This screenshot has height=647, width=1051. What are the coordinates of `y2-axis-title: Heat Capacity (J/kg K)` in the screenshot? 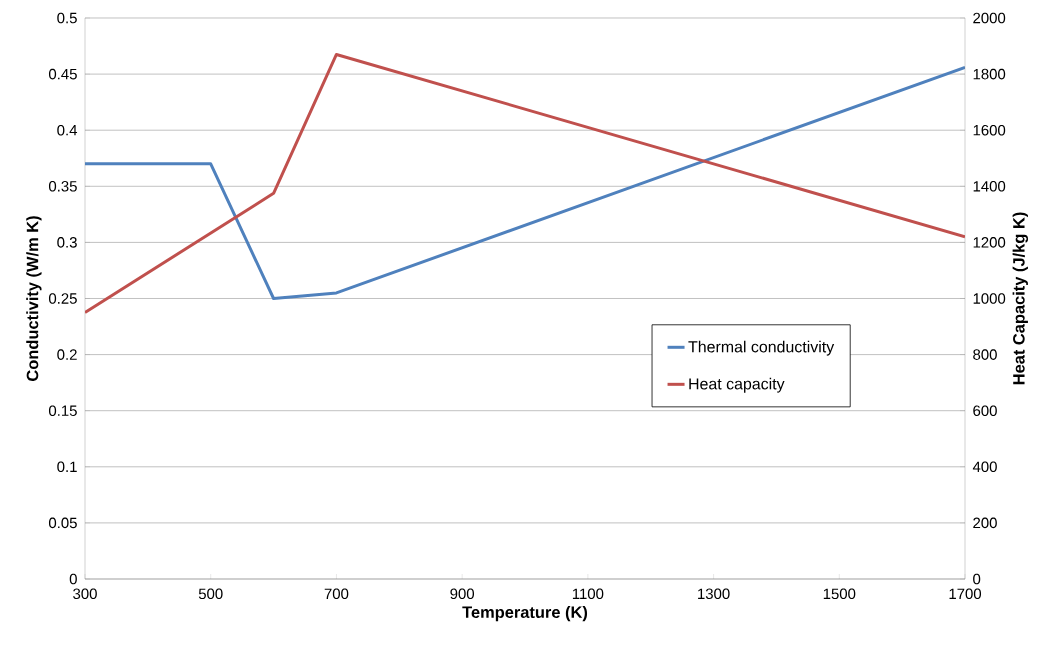 It's located at (1020, 298).